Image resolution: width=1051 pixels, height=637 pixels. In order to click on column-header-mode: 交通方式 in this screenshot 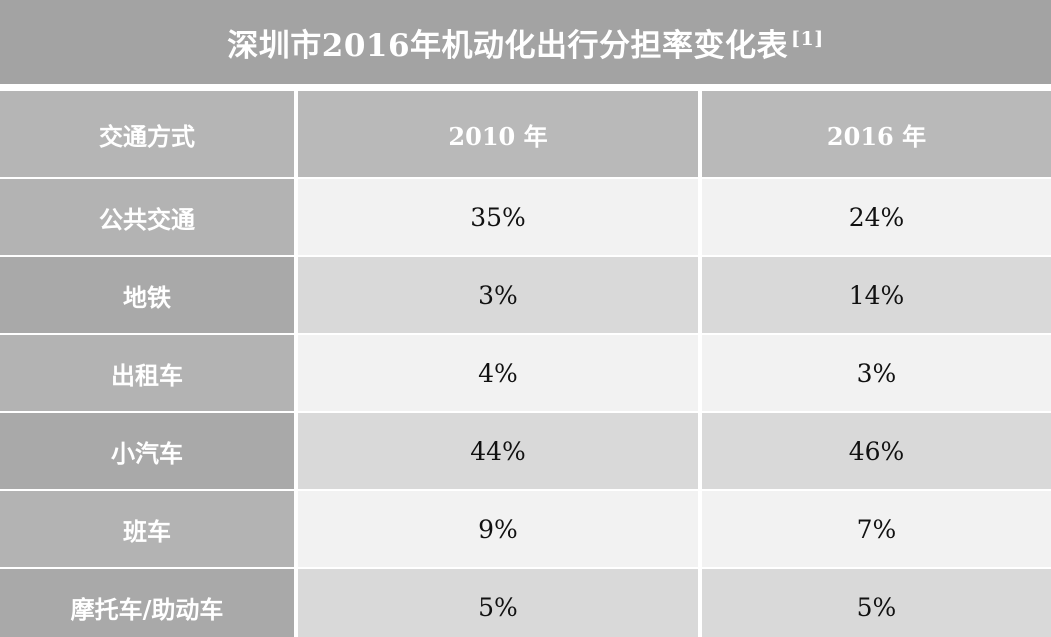, I will do `click(147, 134)`.